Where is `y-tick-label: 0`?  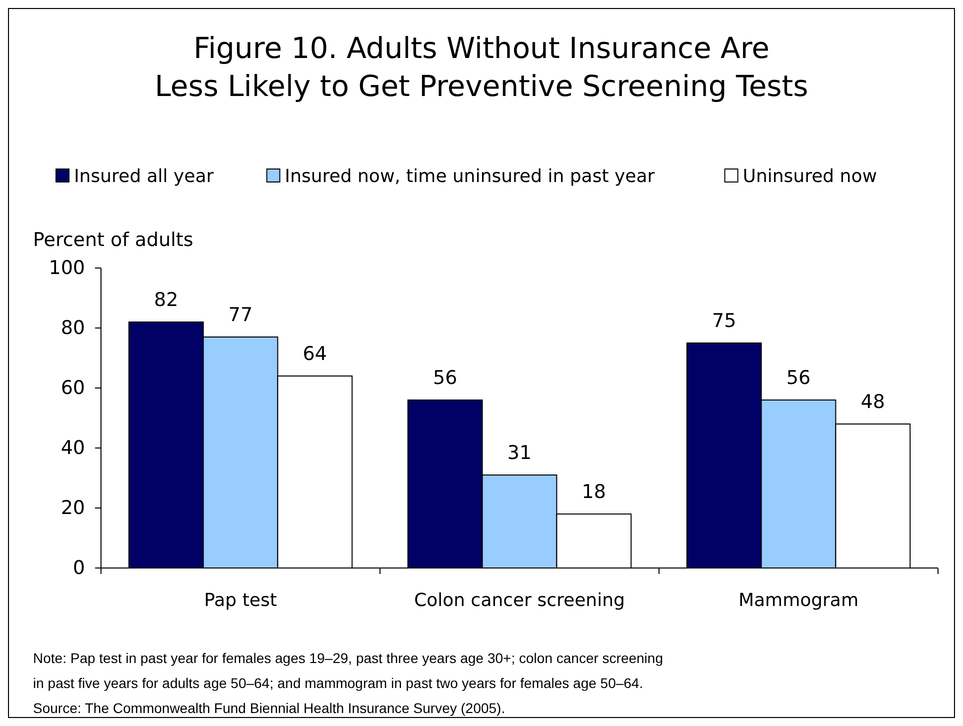
y-tick-label: 0 is located at coordinates (78, 568).